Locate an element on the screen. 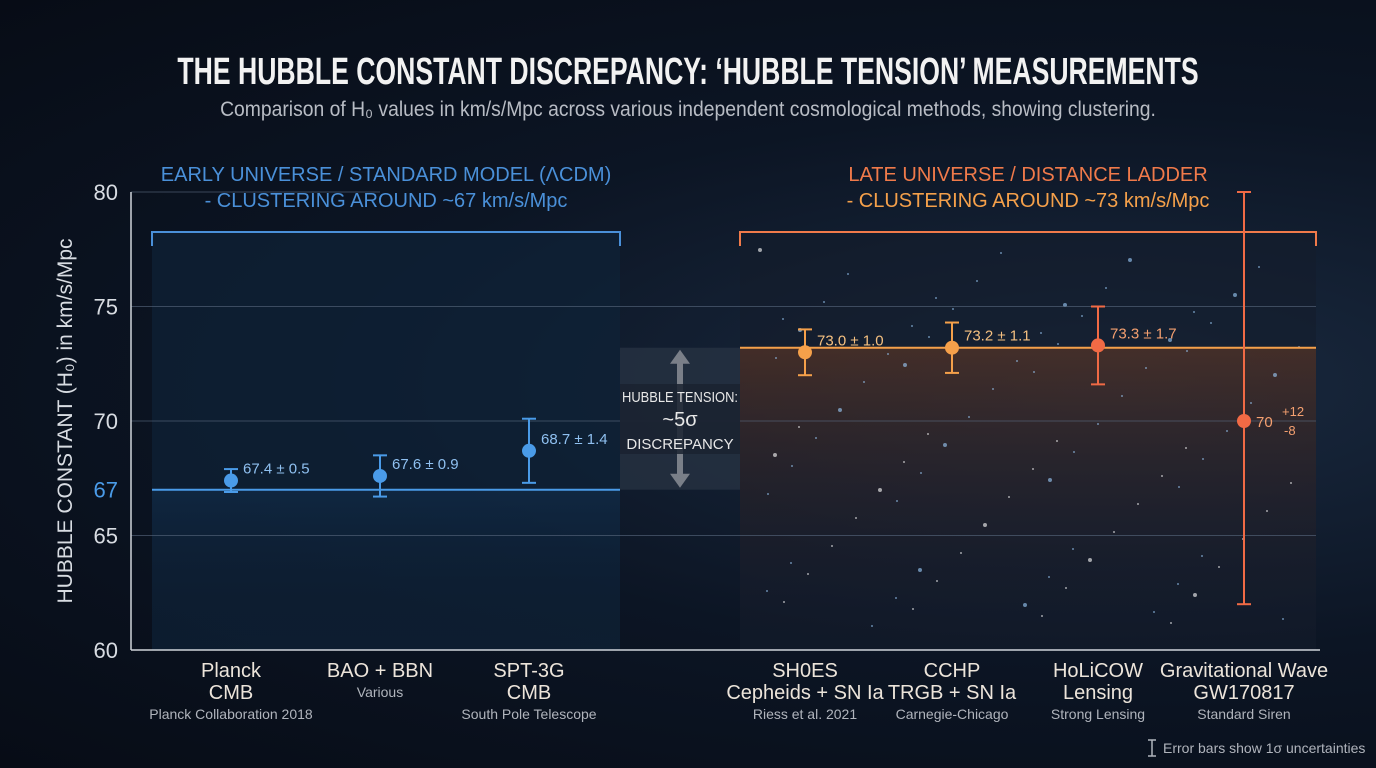  tension-label-bg is located at coordinates (680, 419).